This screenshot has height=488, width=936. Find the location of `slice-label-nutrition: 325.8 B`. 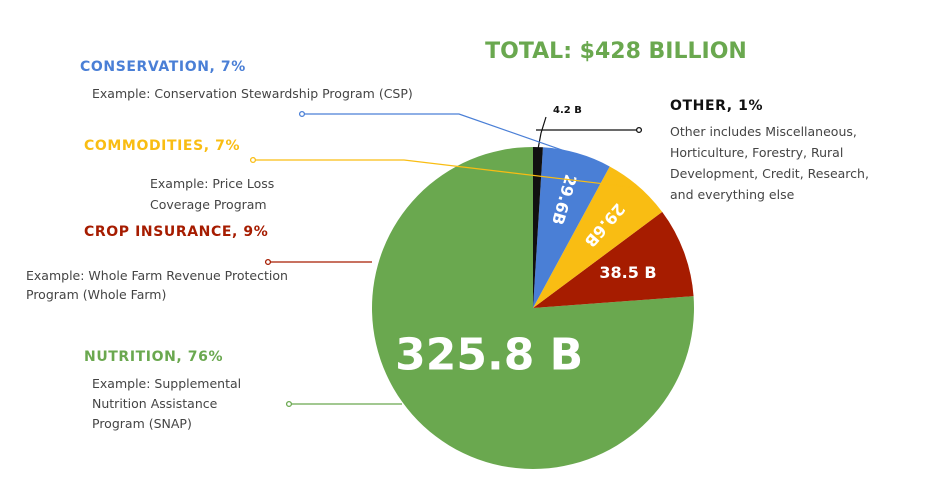

slice-label-nutrition: 325.8 B is located at coordinates (489, 355).